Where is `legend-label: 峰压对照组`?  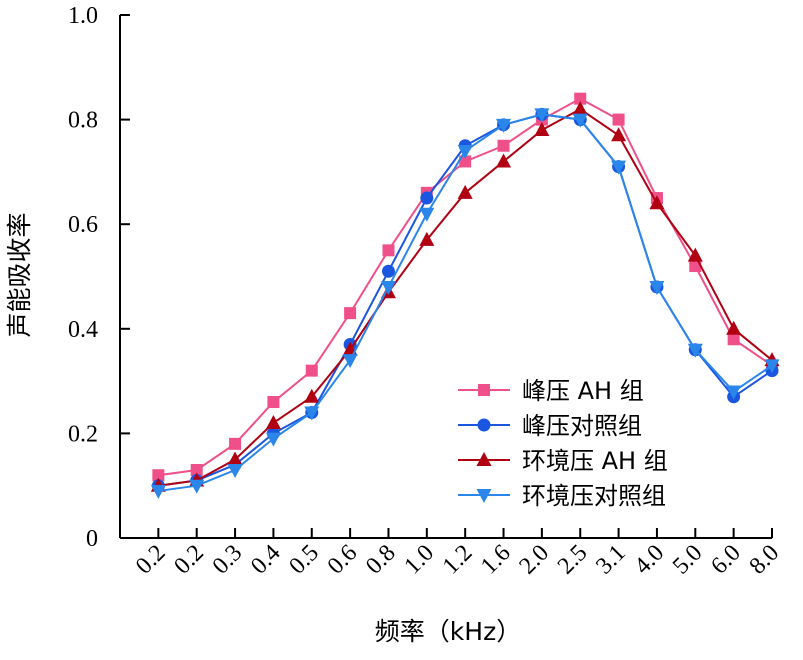
legend-label: 峰压对照组 is located at coordinates (582, 426).